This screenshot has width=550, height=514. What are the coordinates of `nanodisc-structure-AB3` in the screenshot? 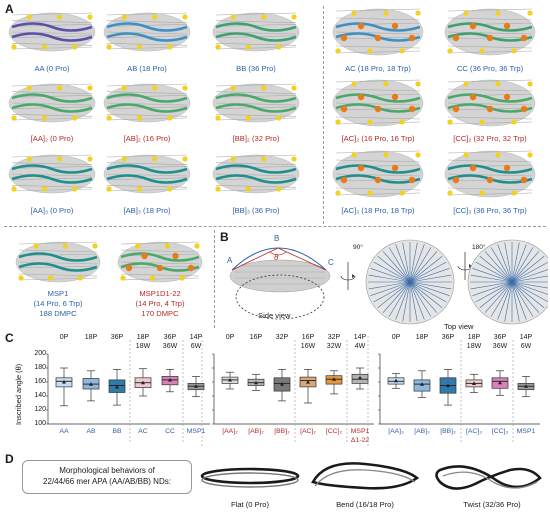 It's located at (147, 174).